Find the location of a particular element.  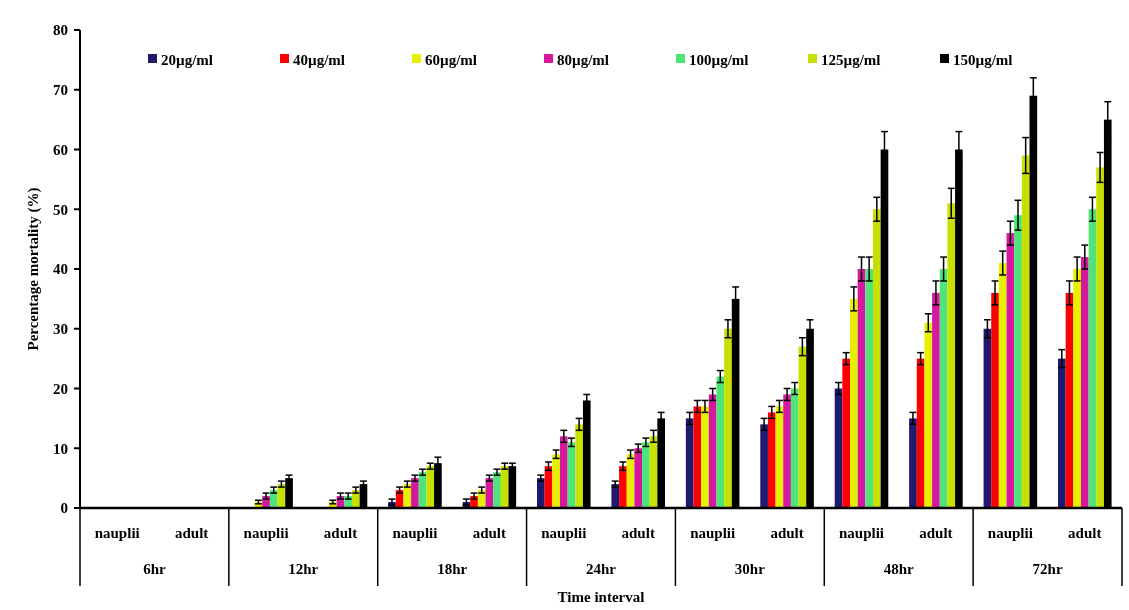

legend-label: 20µg/ml is located at coordinates (187, 60).